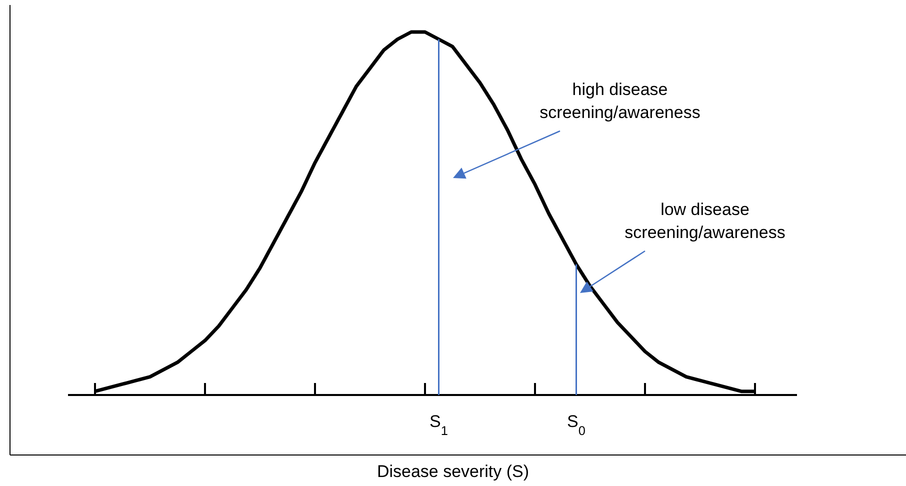  I want to click on x-axis-title: Disease severity (S), so click(453, 471).